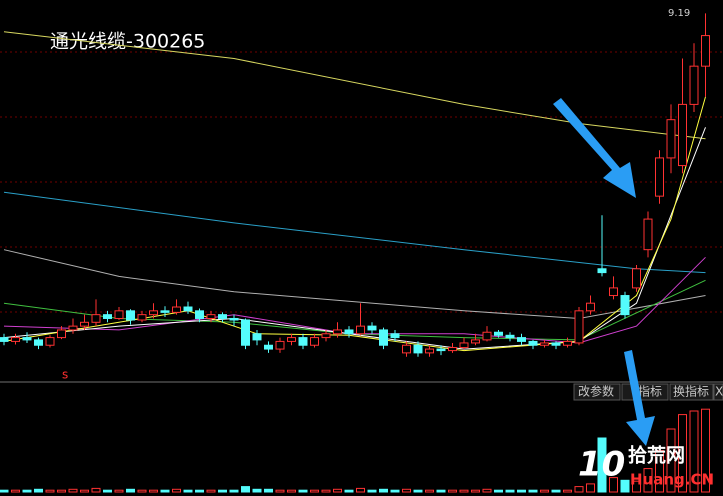 This screenshot has height=496, width=723. What do you see at coordinates (127, 42) in the screenshot?
I see `chart-title: 通光线缆-300265` at bounding box center [127, 42].